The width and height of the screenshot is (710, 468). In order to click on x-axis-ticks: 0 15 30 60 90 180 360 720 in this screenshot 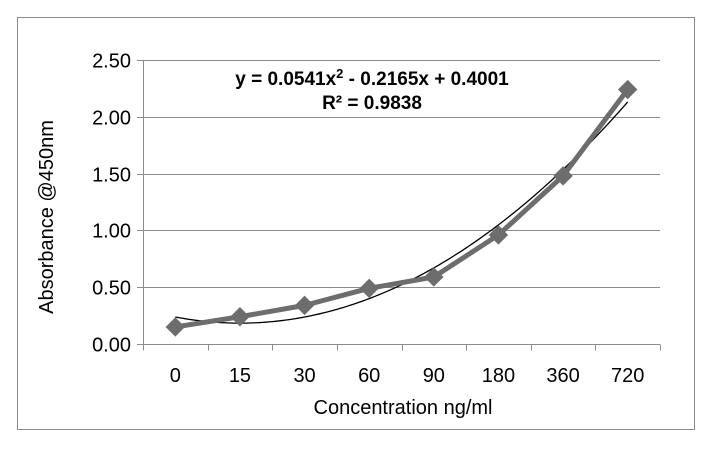, I will do `click(402, 365)`.